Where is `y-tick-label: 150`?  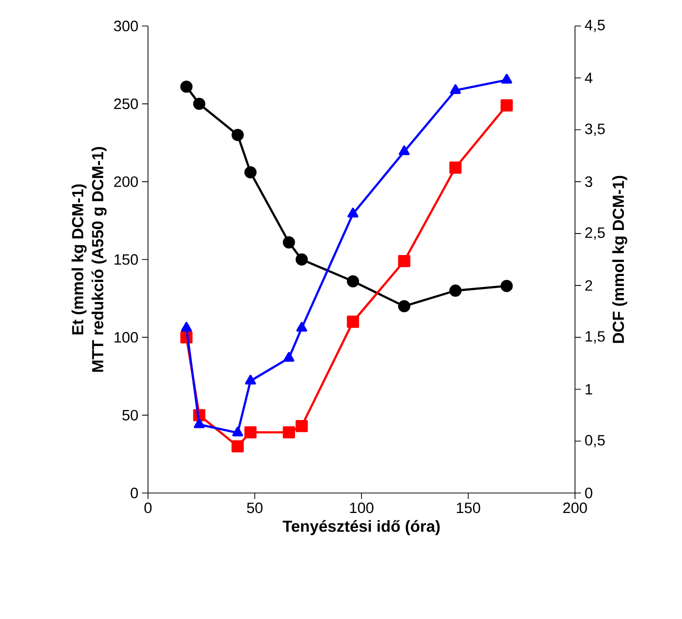
y-tick-label: 150 is located at coordinates (126, 259).